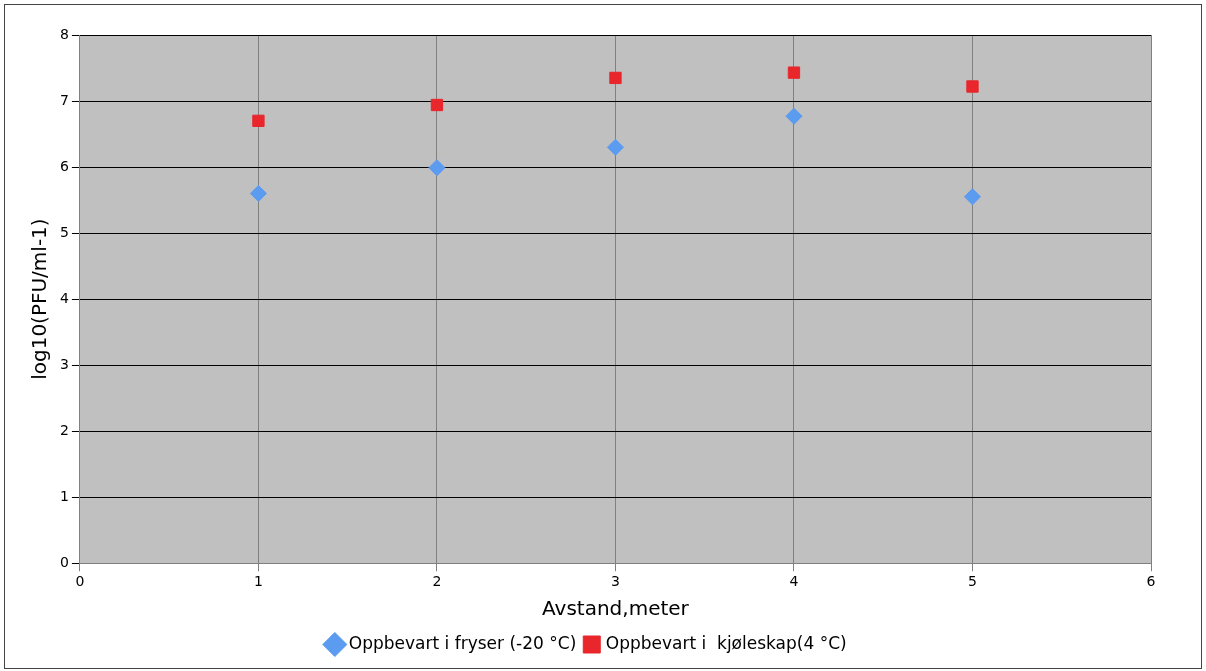 The height and width of the screenshot is (671, 1206). Describe the element at coordinates (64, 165) in the screenshot. I see `y-tick-label: 6` at that location.